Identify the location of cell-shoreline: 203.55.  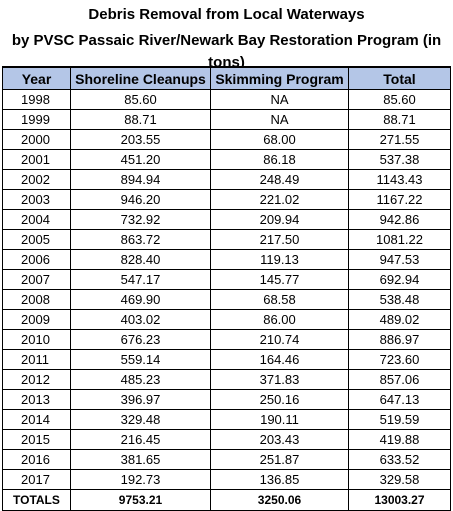
(140, 139).